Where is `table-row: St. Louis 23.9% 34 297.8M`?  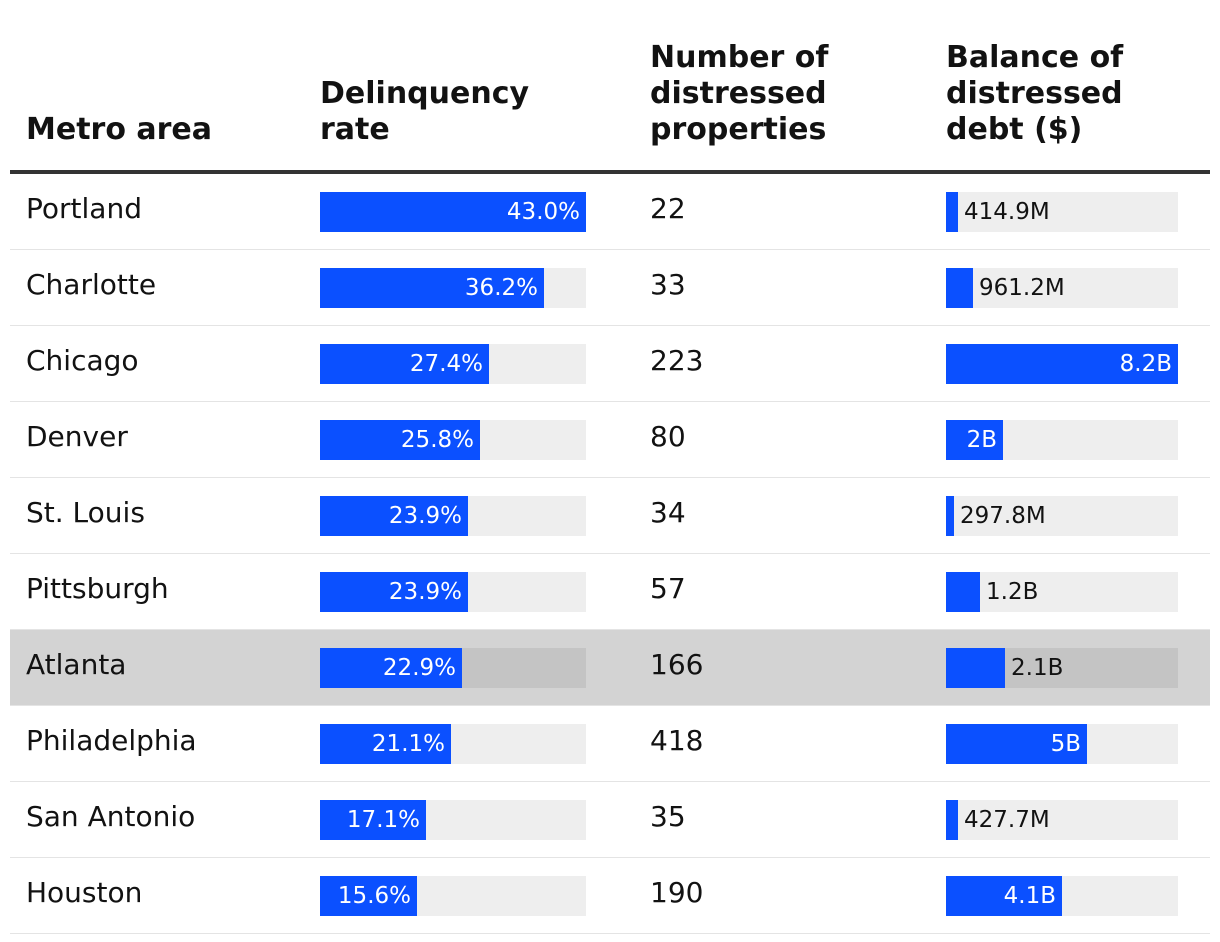 table-row: St. Louis 23.9% 34 297.8M is located at coordinates (610, 516).